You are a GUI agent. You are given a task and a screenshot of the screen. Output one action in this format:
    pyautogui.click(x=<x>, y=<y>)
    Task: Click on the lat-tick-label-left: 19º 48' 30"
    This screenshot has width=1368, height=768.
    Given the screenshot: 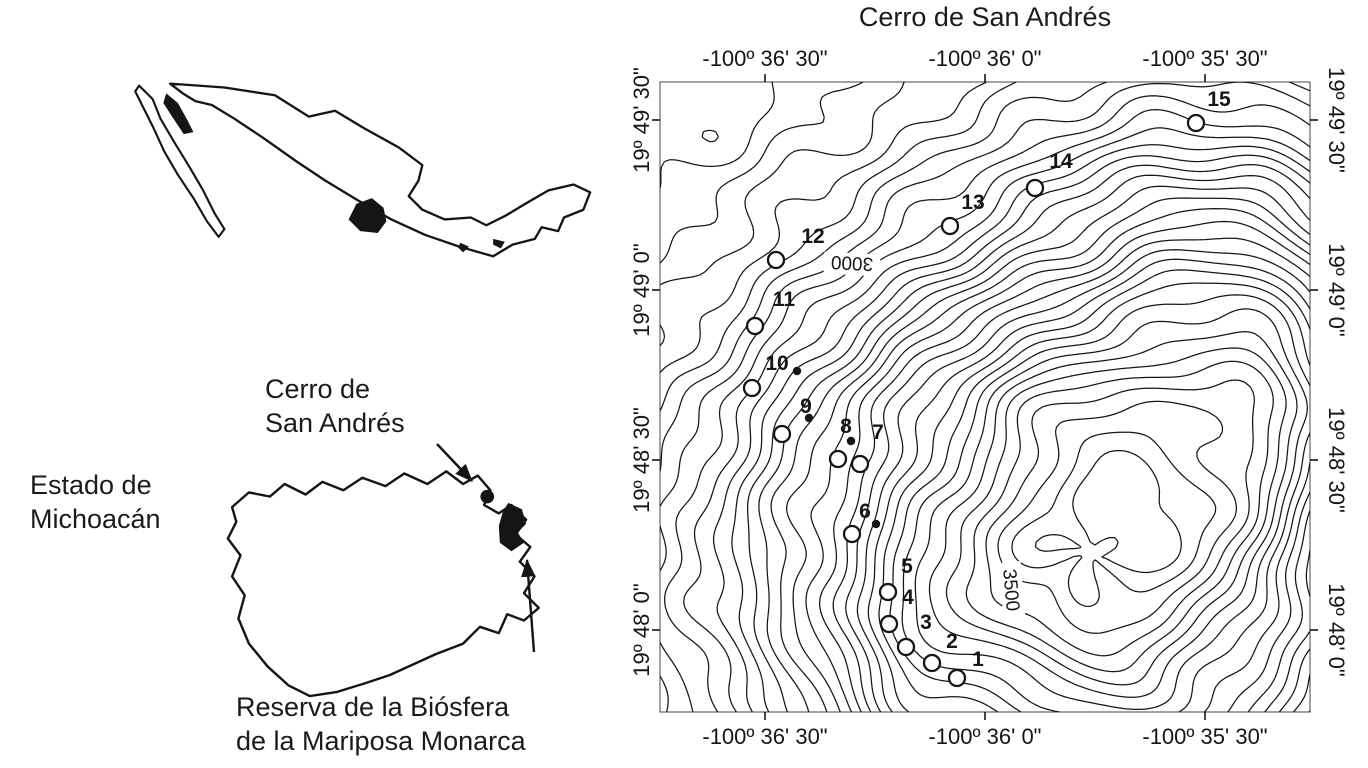 What is the action you would take?
    pyautogui.click(x=641, y=460)
    